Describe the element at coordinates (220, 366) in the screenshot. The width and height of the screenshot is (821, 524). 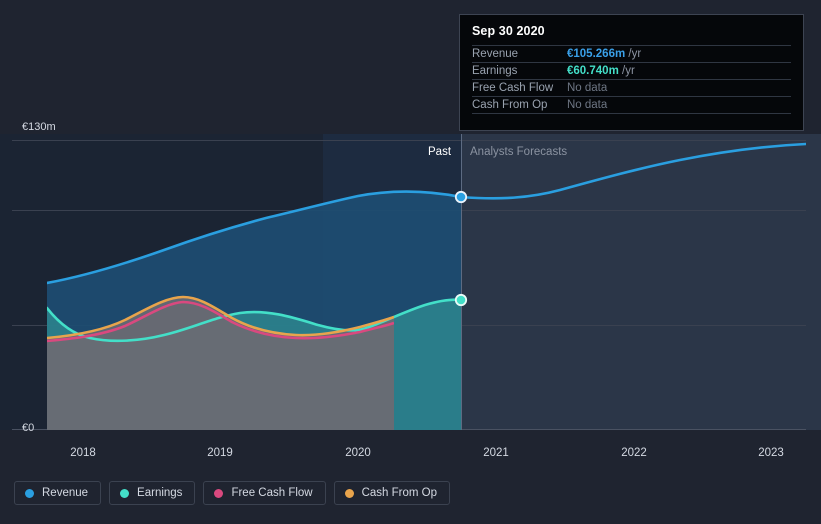
I see `series-area-free-cash-flow` at that location.